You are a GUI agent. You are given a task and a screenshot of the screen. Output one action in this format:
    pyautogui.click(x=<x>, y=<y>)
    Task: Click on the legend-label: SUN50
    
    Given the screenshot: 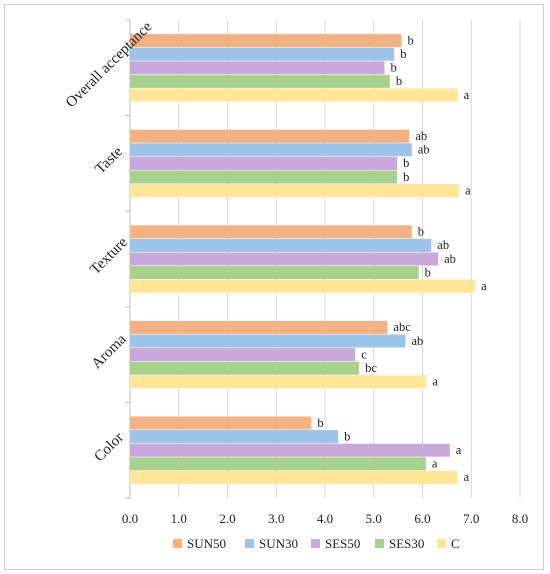 What is the action you would take?
    pyautogui.click(x=206, y=543)
    